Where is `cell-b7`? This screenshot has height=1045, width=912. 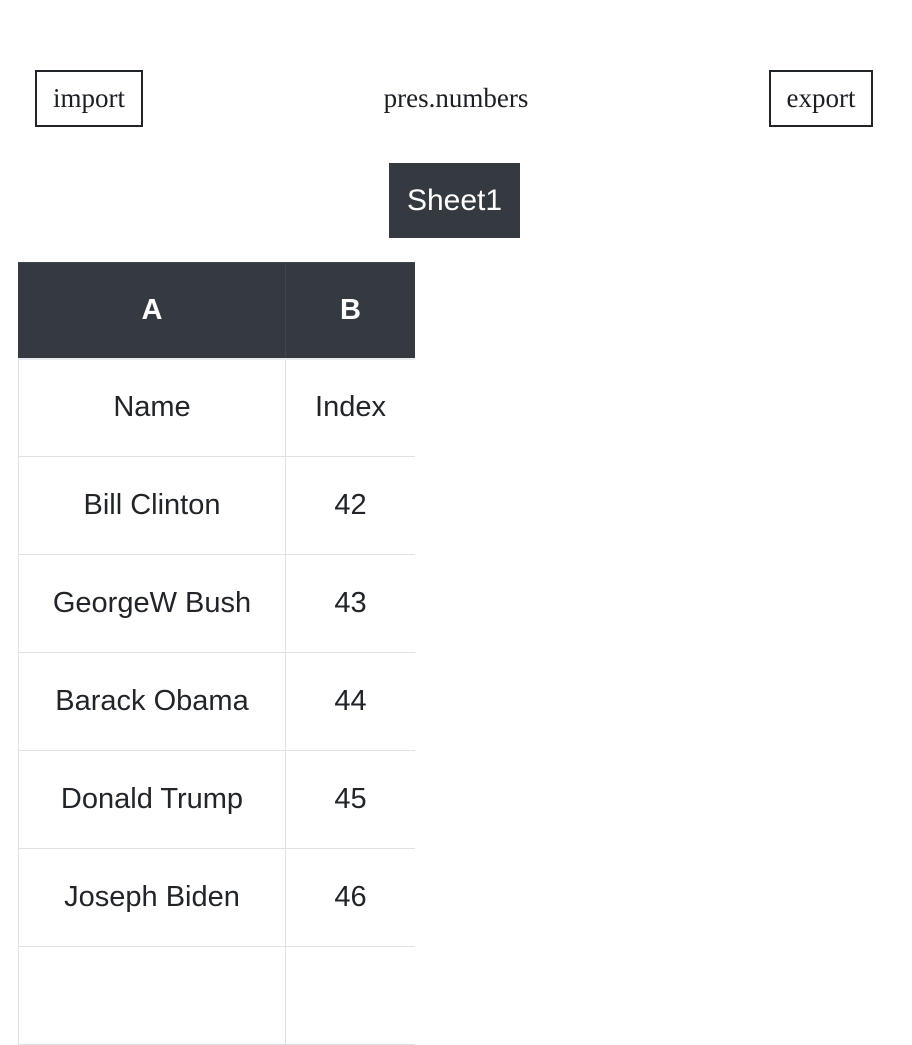
cell-b7 is located at coordinates (350, 995).